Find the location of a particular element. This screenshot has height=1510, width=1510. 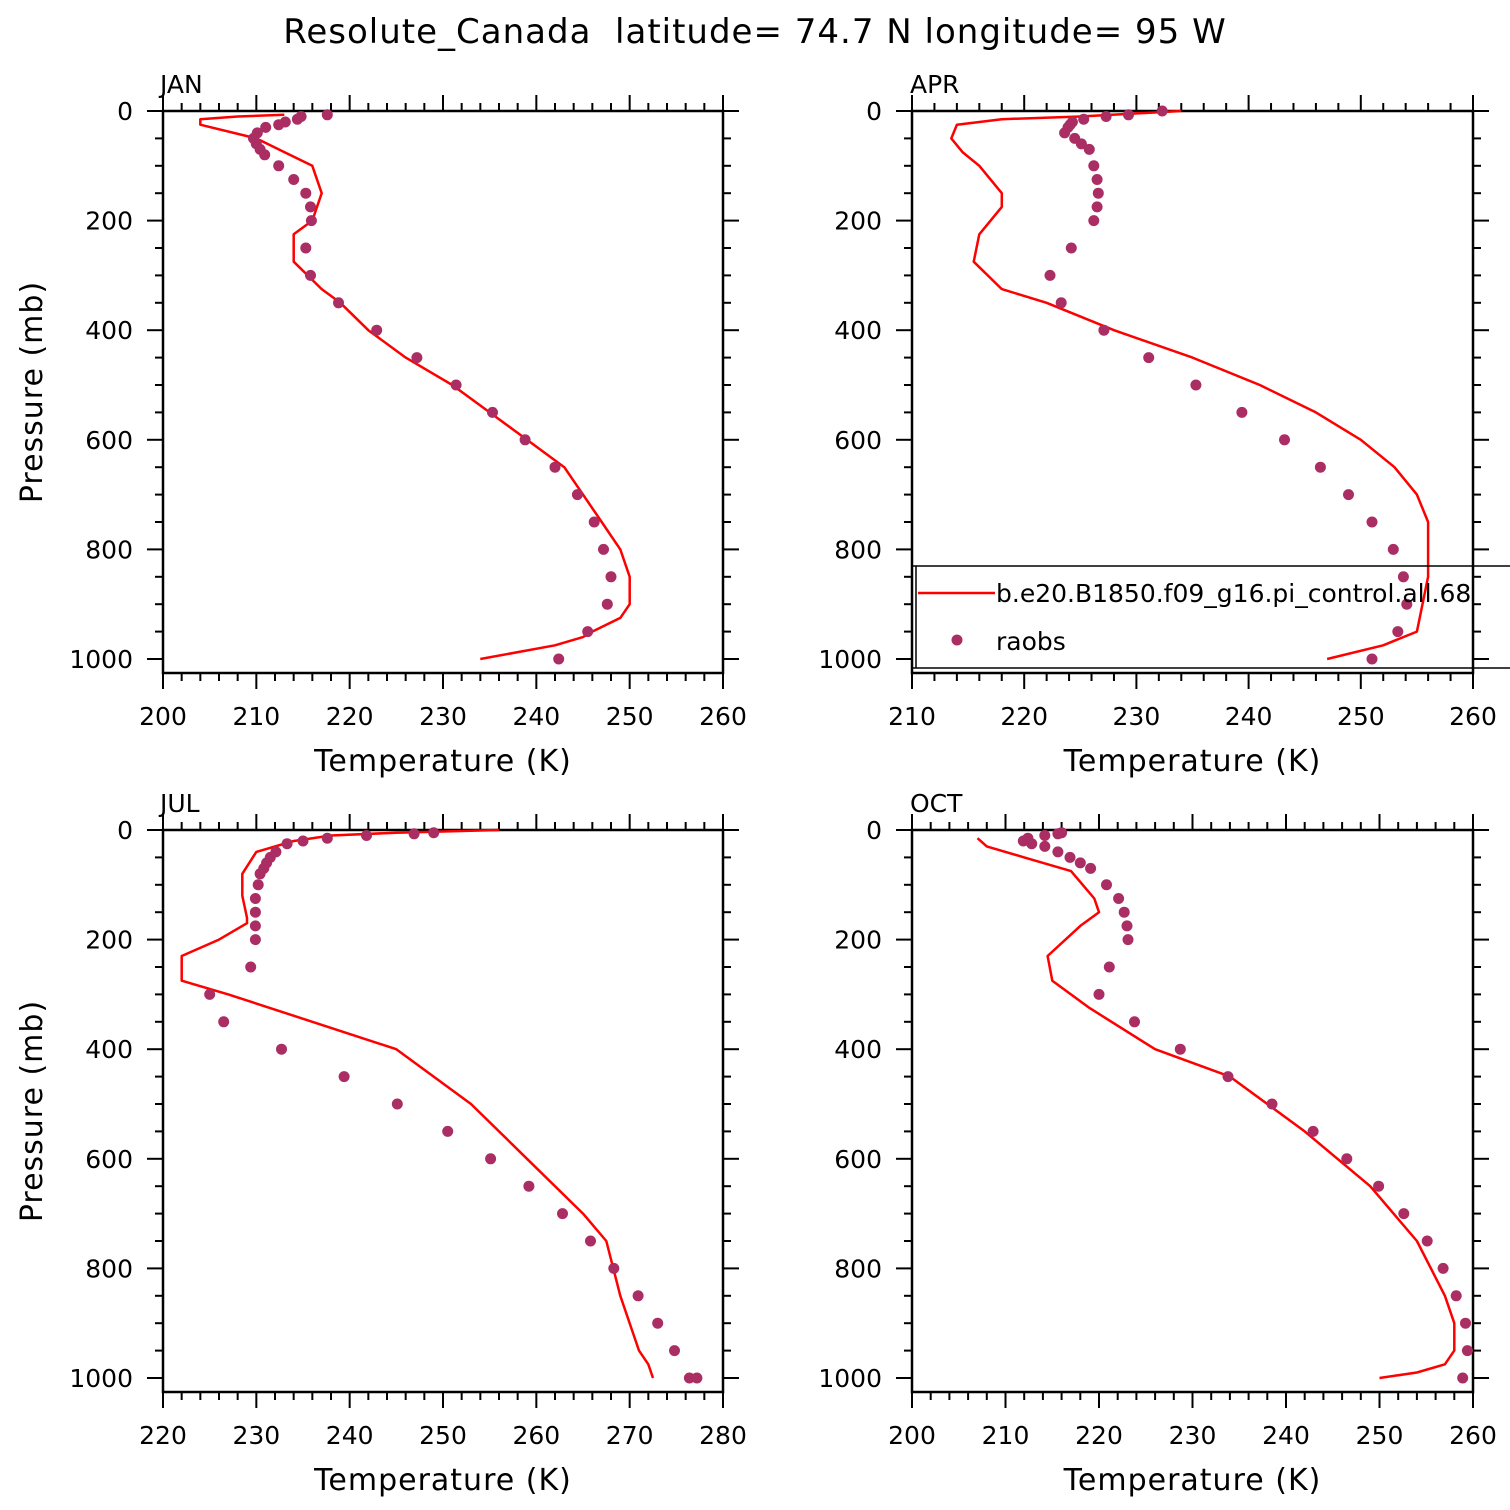

panel-label: APR is located at coordinates (935, 84).